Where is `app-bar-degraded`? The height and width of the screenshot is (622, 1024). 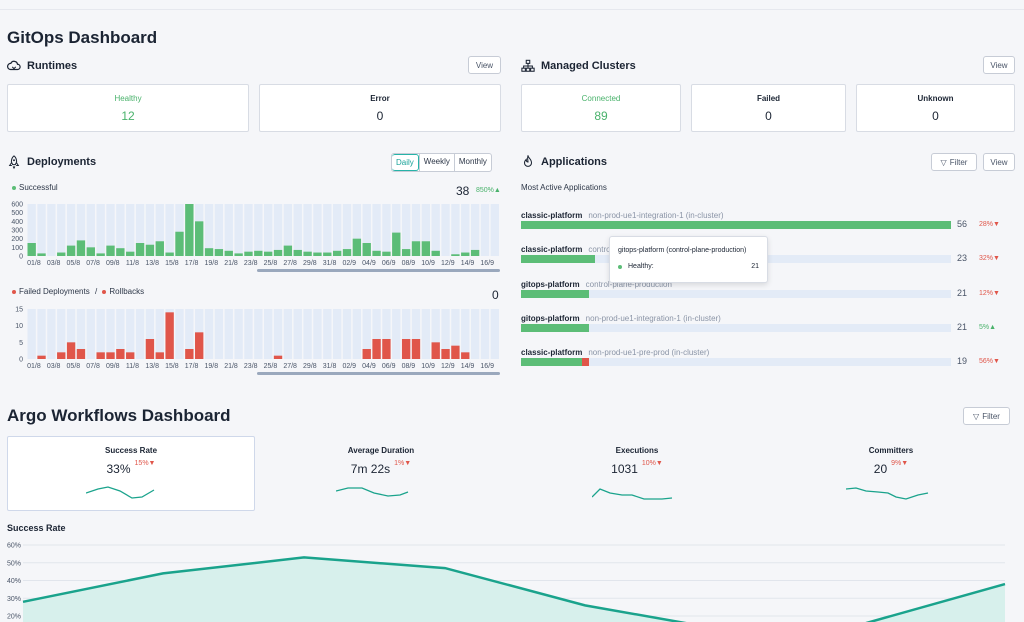
app-bar-degraded is located at coordinates (585, 362).